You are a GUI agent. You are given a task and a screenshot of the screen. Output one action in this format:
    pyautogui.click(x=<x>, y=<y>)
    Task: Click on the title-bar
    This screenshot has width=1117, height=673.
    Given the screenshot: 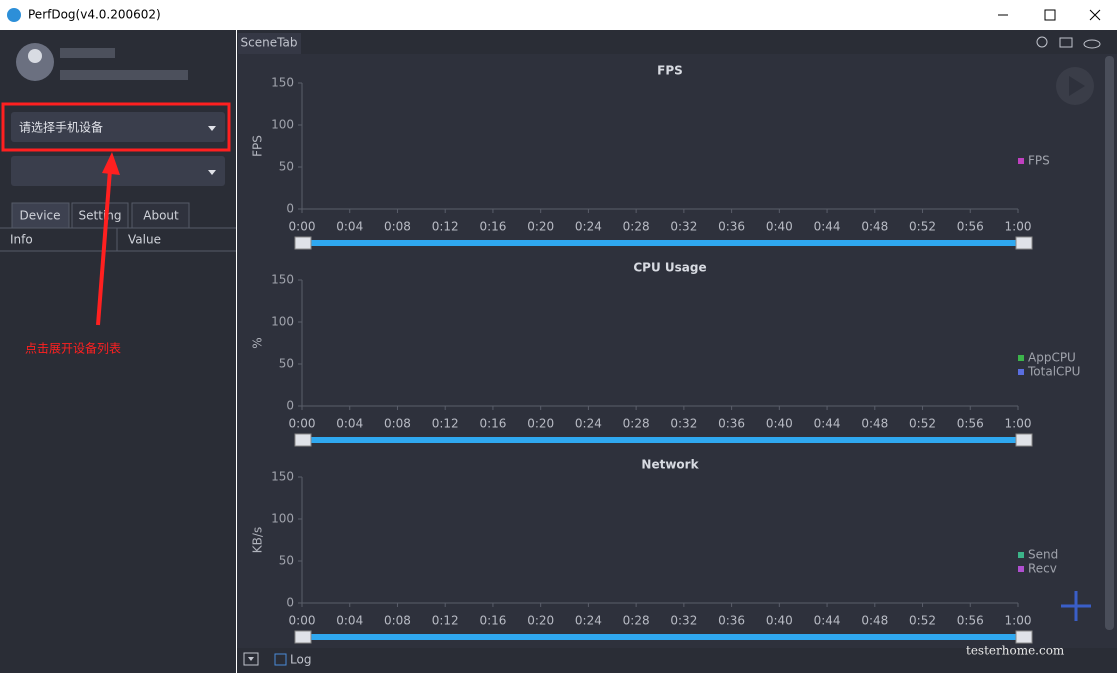 What is the action you would take?
    pyautogui.click(x=558, y=15)
    